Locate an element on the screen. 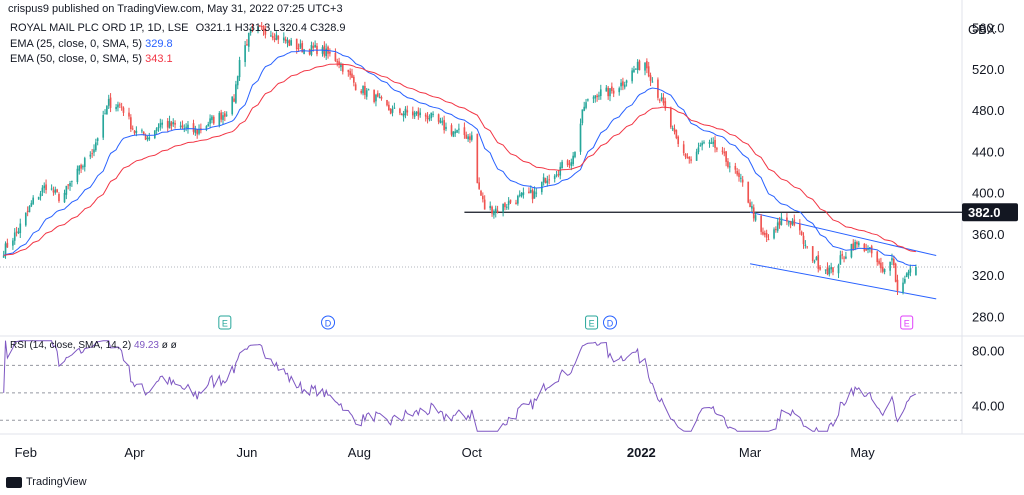 The image size is (1024, 495). time-tick-label: Aug is located at coordinates (359, 452).